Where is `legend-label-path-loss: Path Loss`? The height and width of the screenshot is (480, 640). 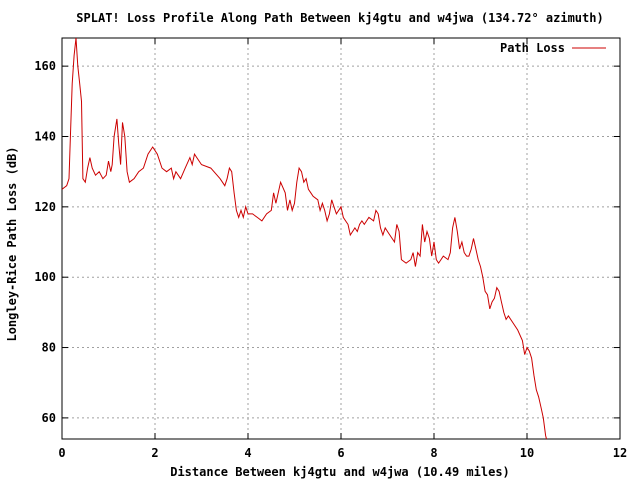
legend-label-path-loss: Path Loss is located at coordinates (532, 48).